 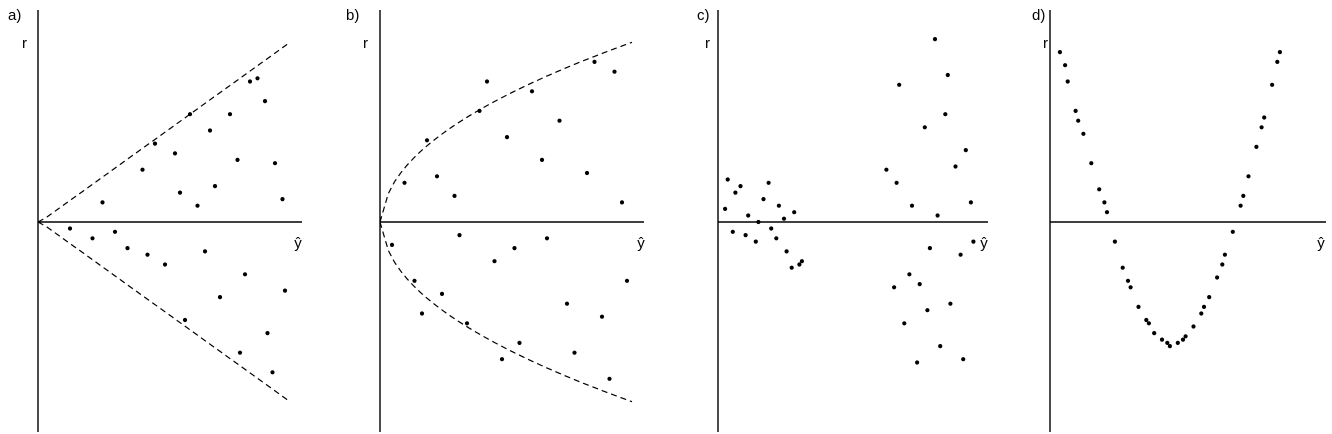 What do you see at coordinates (1038, 15) in the screenshot?
I see `panel-label: d)` at bounding box center [1038, 15].